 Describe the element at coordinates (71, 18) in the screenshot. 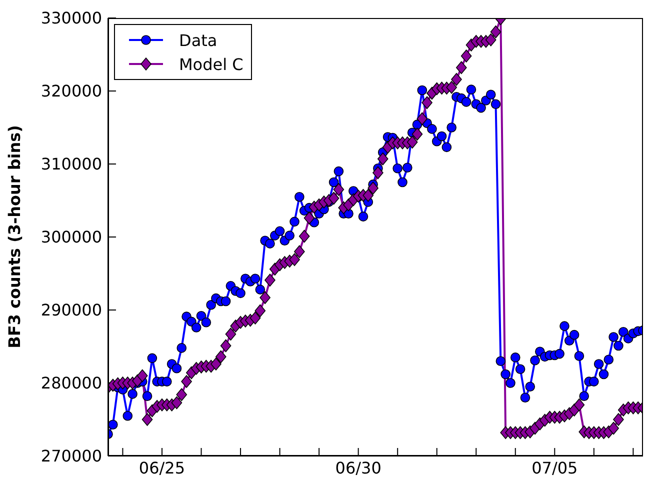

I see `y-tick-label: 330000` at that location.